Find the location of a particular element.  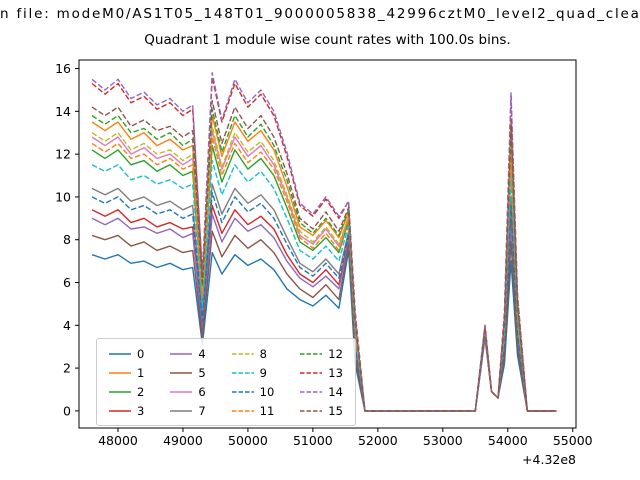

legend-item-3: 3 is located at coordinates (126, 410).